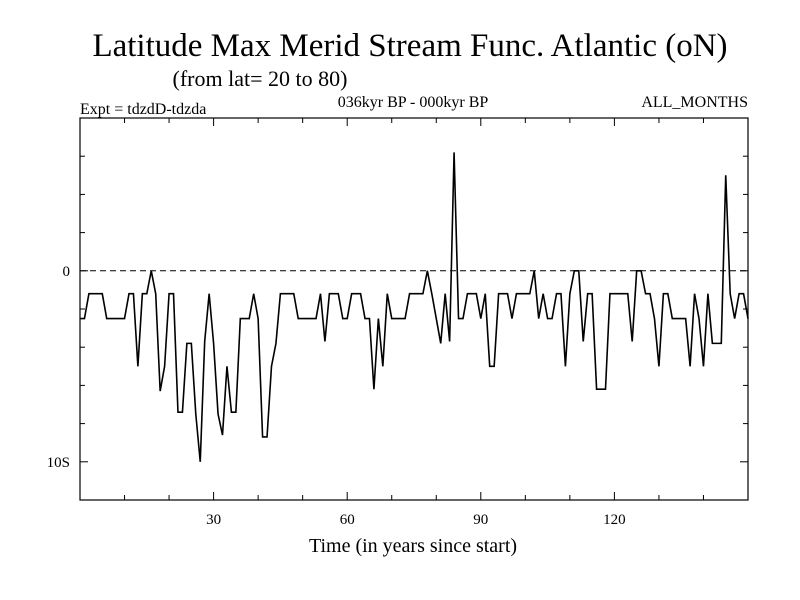 The image size is (800, 600). What do you see at coordinates (213, 520) in the screenshot?
I see `x-tick-label: 30` at bounding box center [213, 520].